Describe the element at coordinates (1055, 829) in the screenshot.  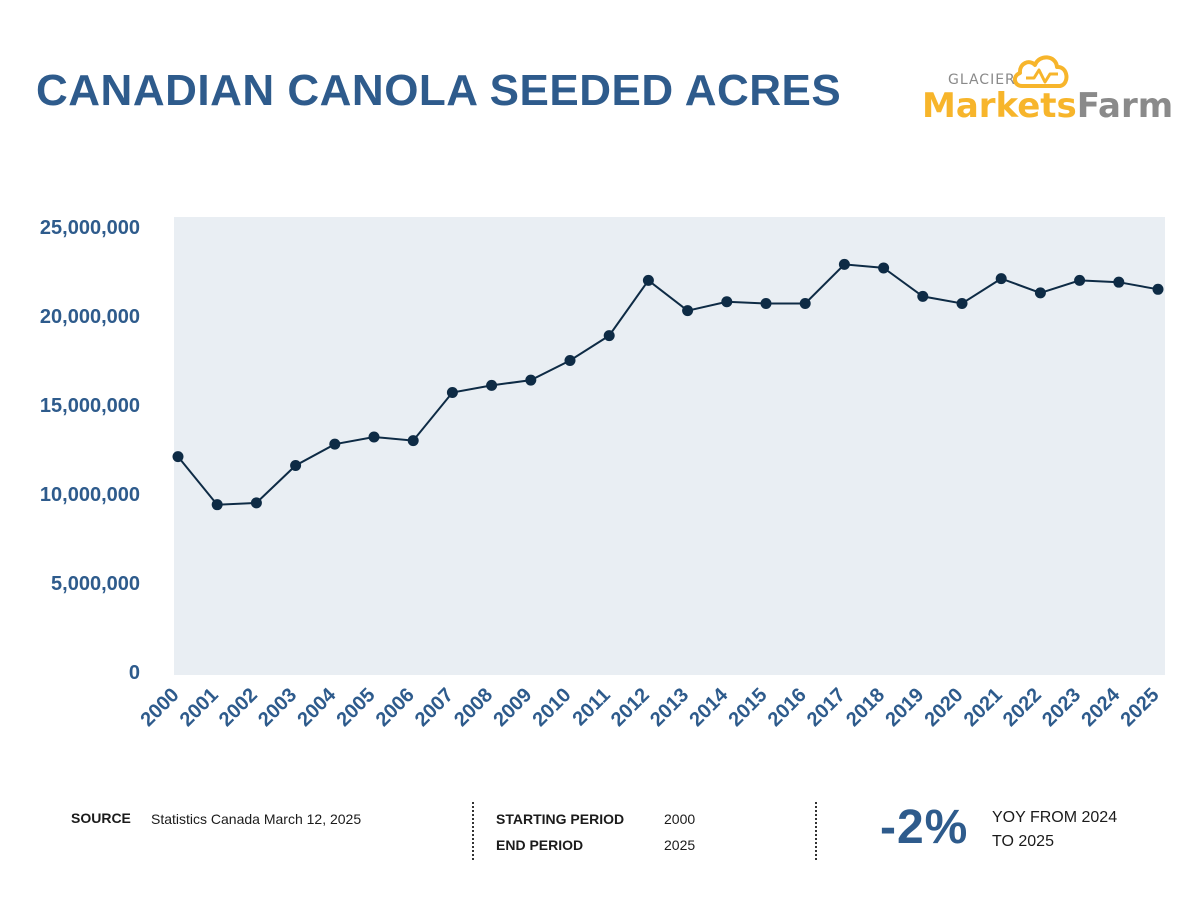
I see `yoy-description: YOY FROM 2024 TO 2025` at that location.